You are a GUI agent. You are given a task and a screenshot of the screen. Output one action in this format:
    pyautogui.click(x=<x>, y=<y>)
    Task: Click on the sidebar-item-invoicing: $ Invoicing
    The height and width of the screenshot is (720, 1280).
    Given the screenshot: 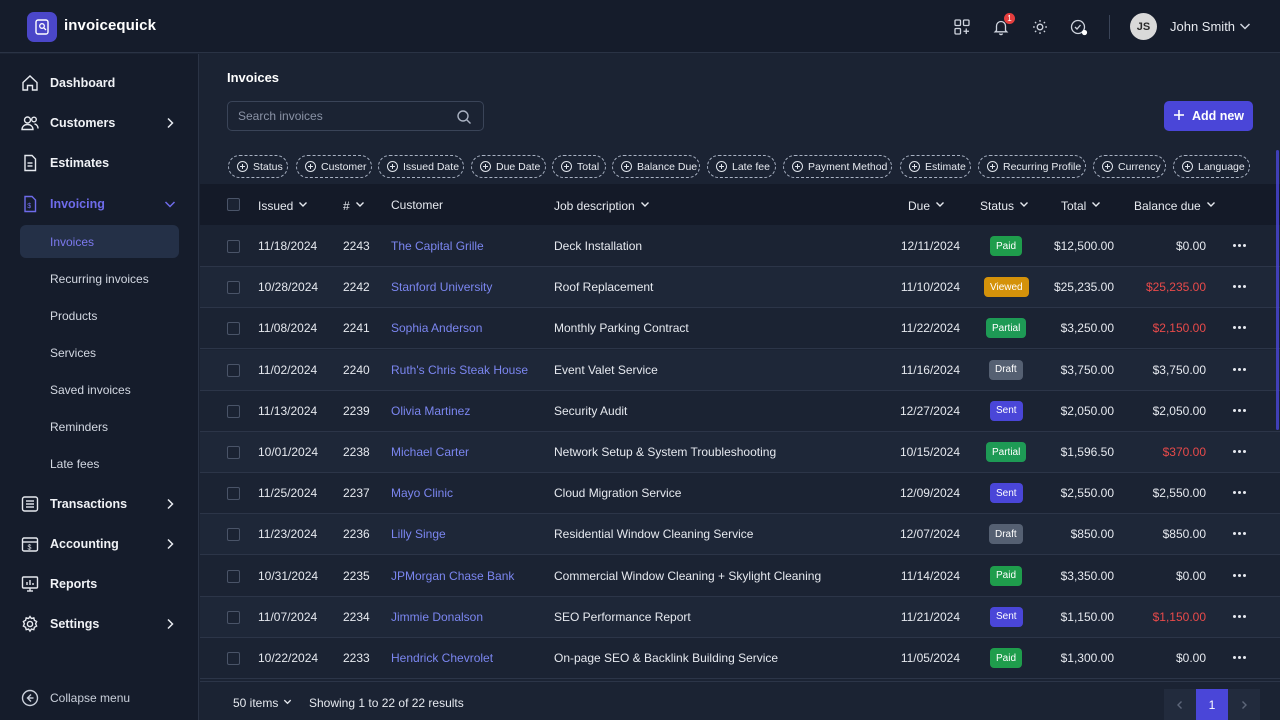 What is the action you would take?
    pyautogui.click(x=99, y=204)
    